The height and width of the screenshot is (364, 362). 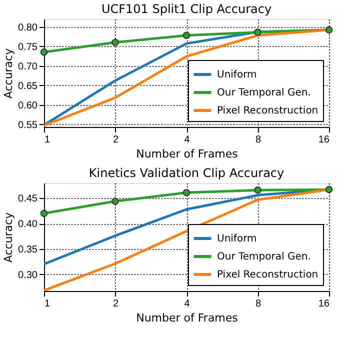 I want to click on y-tick-label: 0.65, so click(x=28, y=86).